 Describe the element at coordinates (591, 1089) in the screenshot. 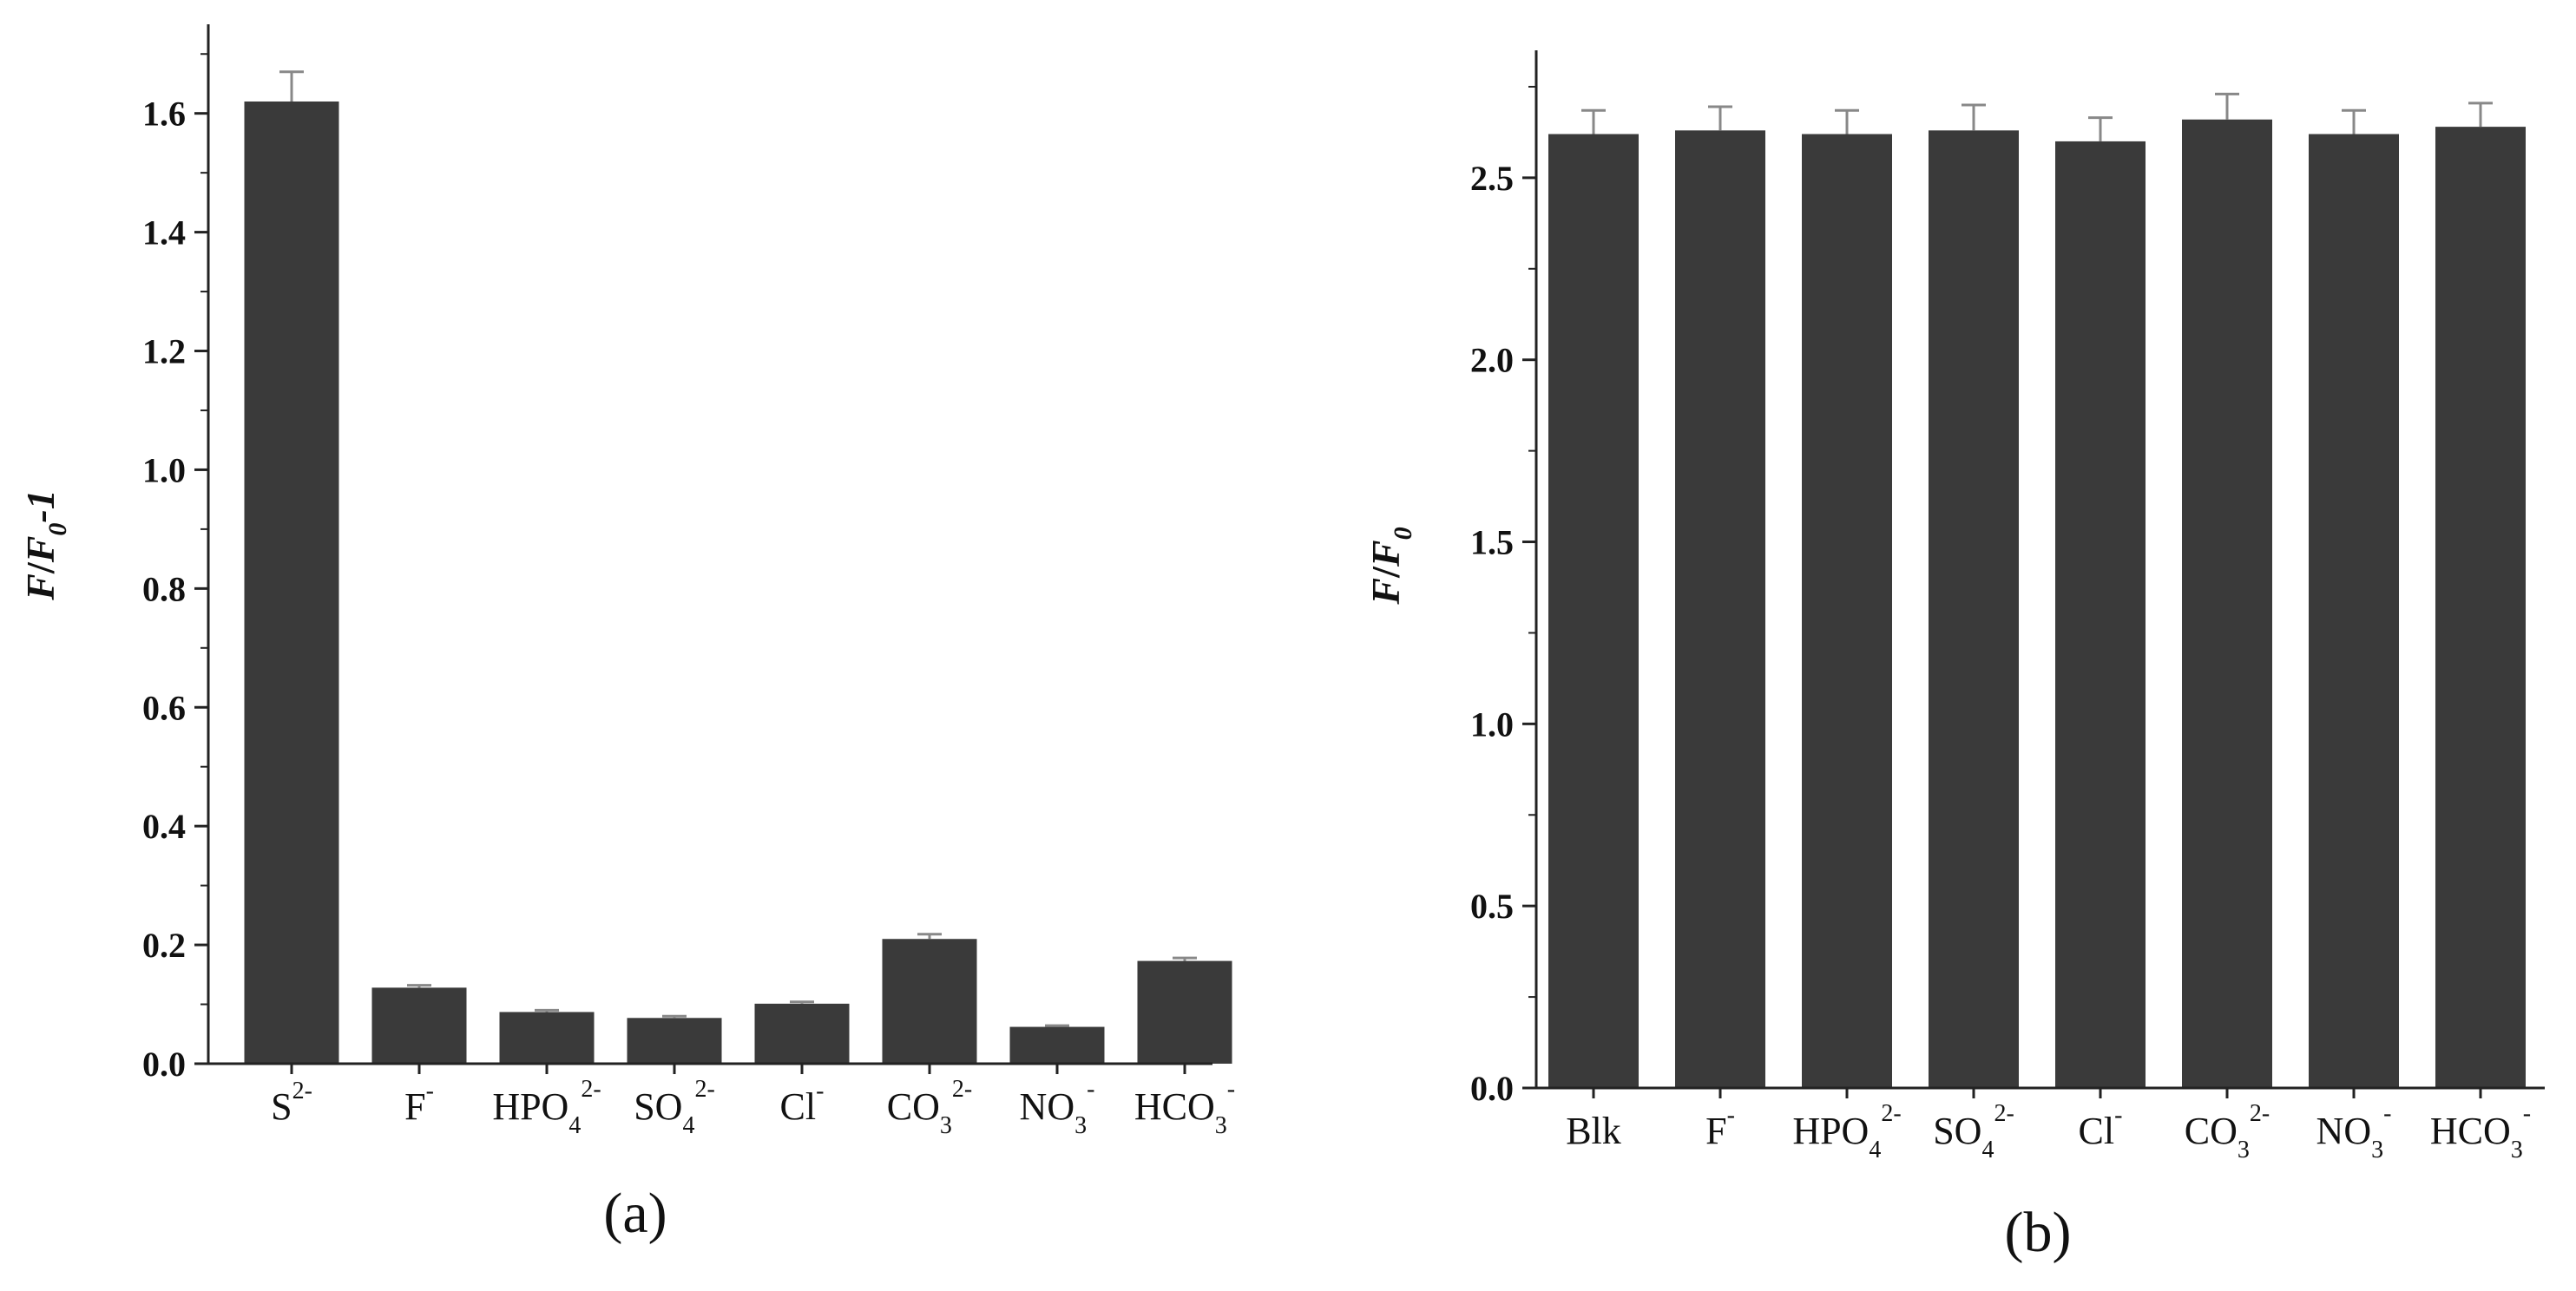

I see `panel-a-category-label-2-sup: 2-` at that location.